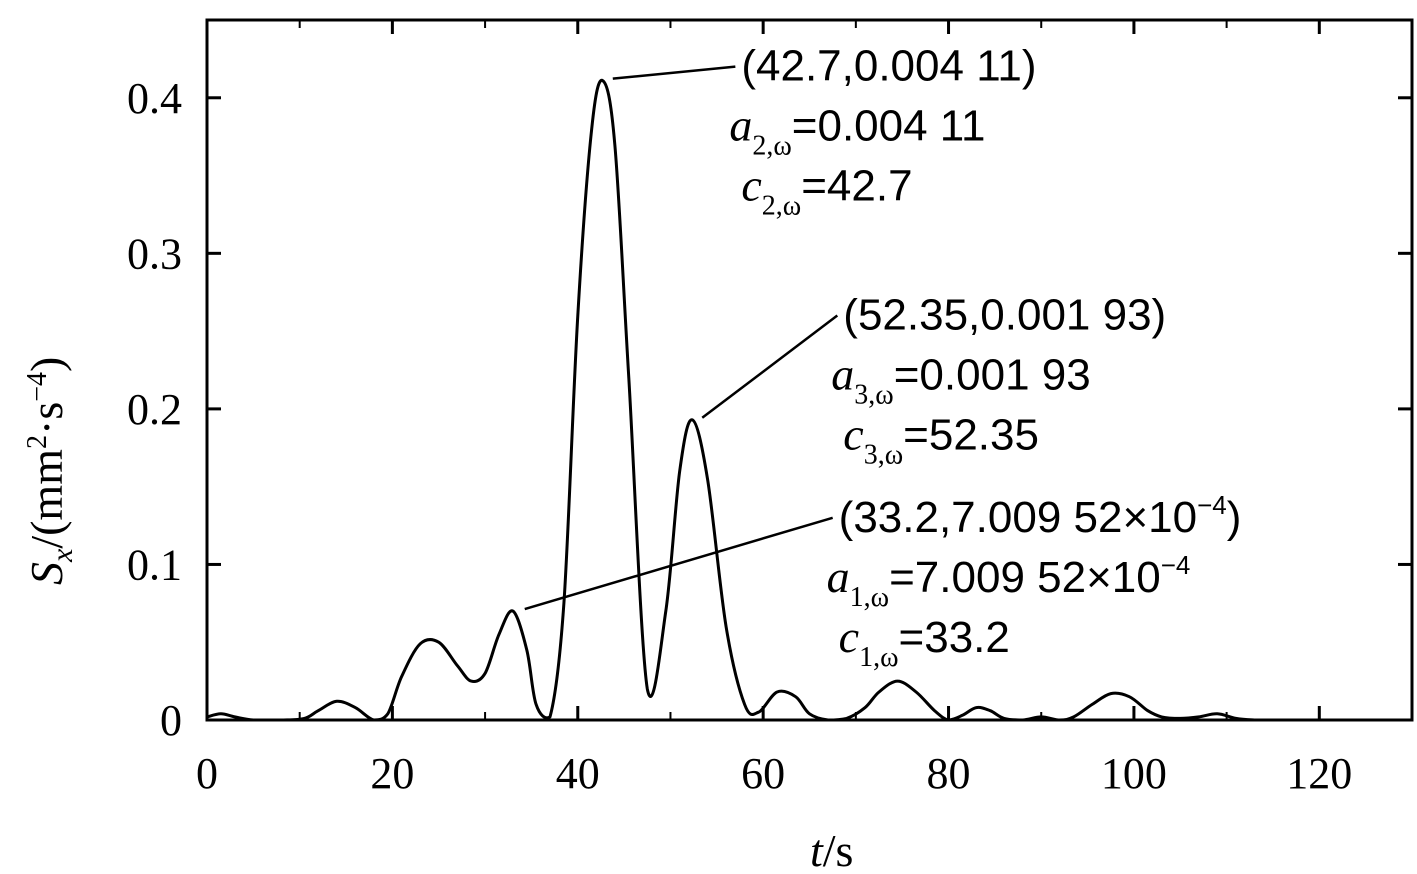 The image size is (1417, 874). Describe the element at coordinates (960, 380) in the screenshot. I see `annotation-amplitude: a3,ω=0.001 93` at that location.